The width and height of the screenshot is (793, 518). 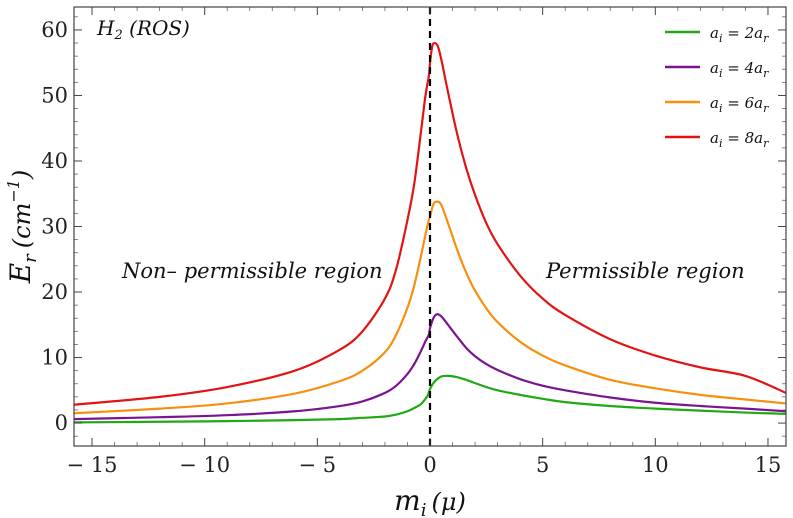 What do you see at coordinates (430, 501) in the screenshot?
I see `x-axis-label: mi (μ)` at bounding box center [430, 501].